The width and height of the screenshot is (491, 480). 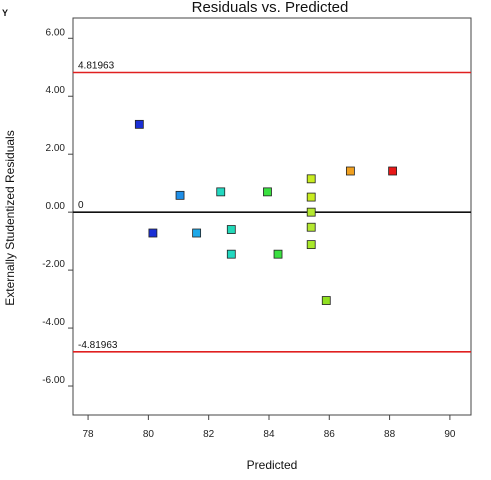 I want to click on reference-line-label: 0, so click(x=81, y=205).